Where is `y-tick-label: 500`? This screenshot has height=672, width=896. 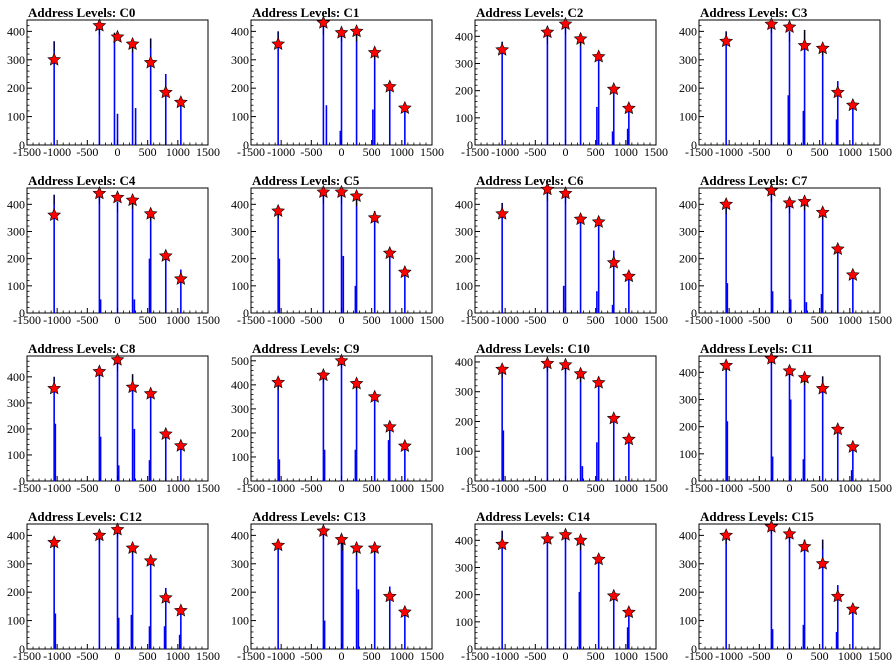 y-tick-label: 500 is located at coordinates (240, 361).